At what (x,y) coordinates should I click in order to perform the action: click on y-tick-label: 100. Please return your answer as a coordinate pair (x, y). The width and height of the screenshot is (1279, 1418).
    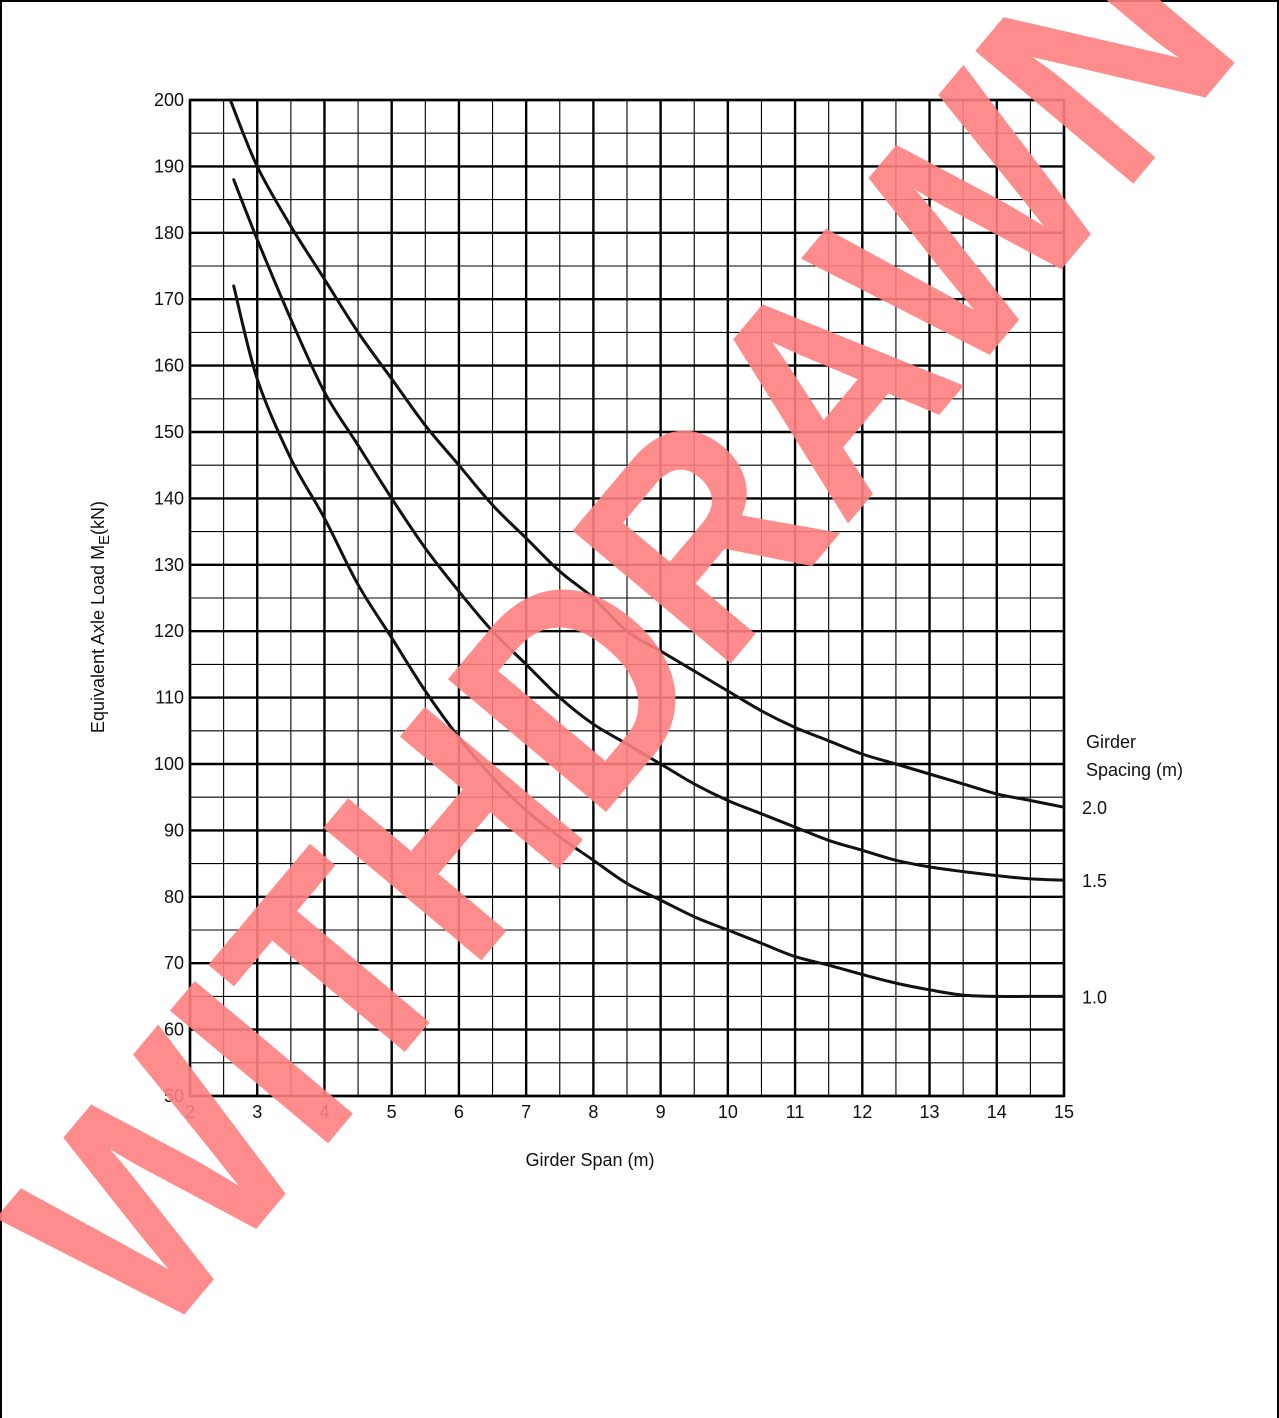
    Looking at the image, I should click on (169, 764).